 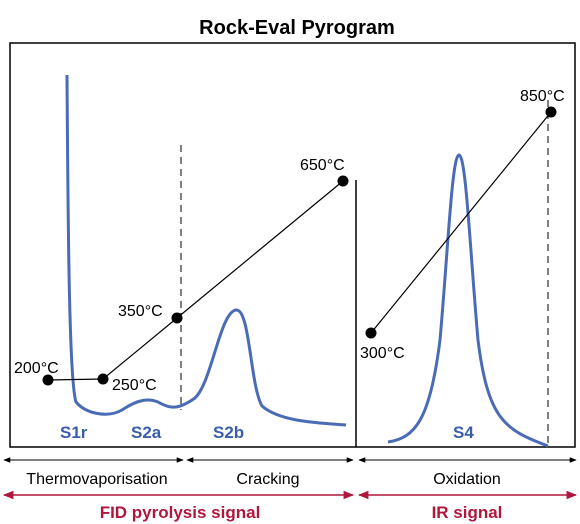 What do you see at coordinates (382, 353) in the screenshot?
I see `temp-label: 300°C` at bounding box center [382, 353].